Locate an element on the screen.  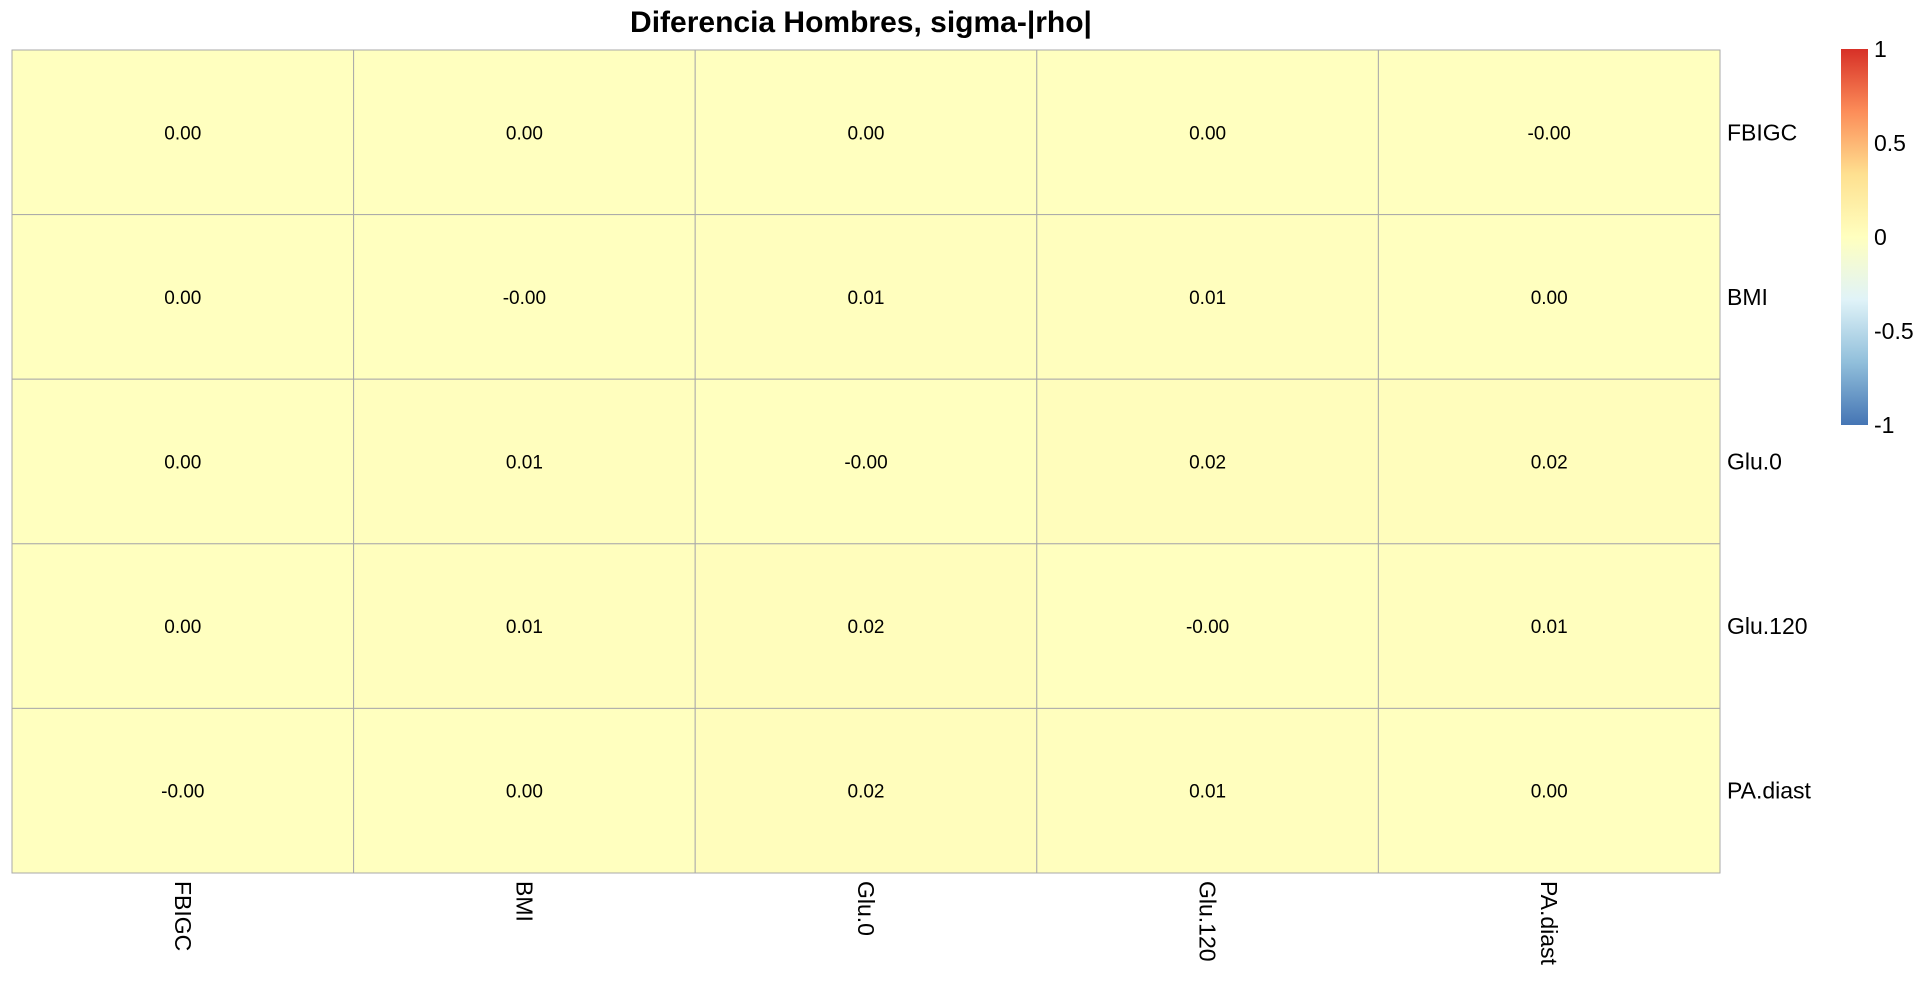
row-labels: FBIGC BMI Glu.0 Glu.120 PA.diast is located at coordinates (1769, 461).